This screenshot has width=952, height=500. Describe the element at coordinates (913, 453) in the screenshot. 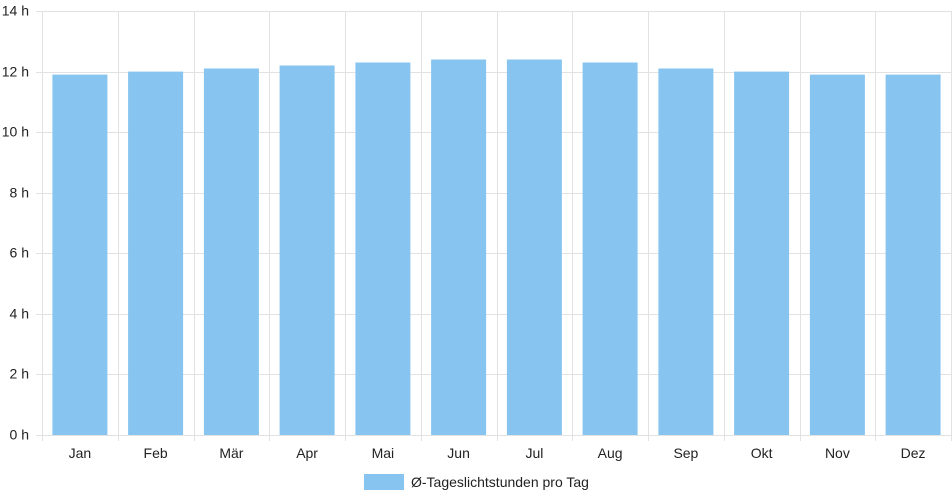

I see `x-tick-label: Dez` at that location.